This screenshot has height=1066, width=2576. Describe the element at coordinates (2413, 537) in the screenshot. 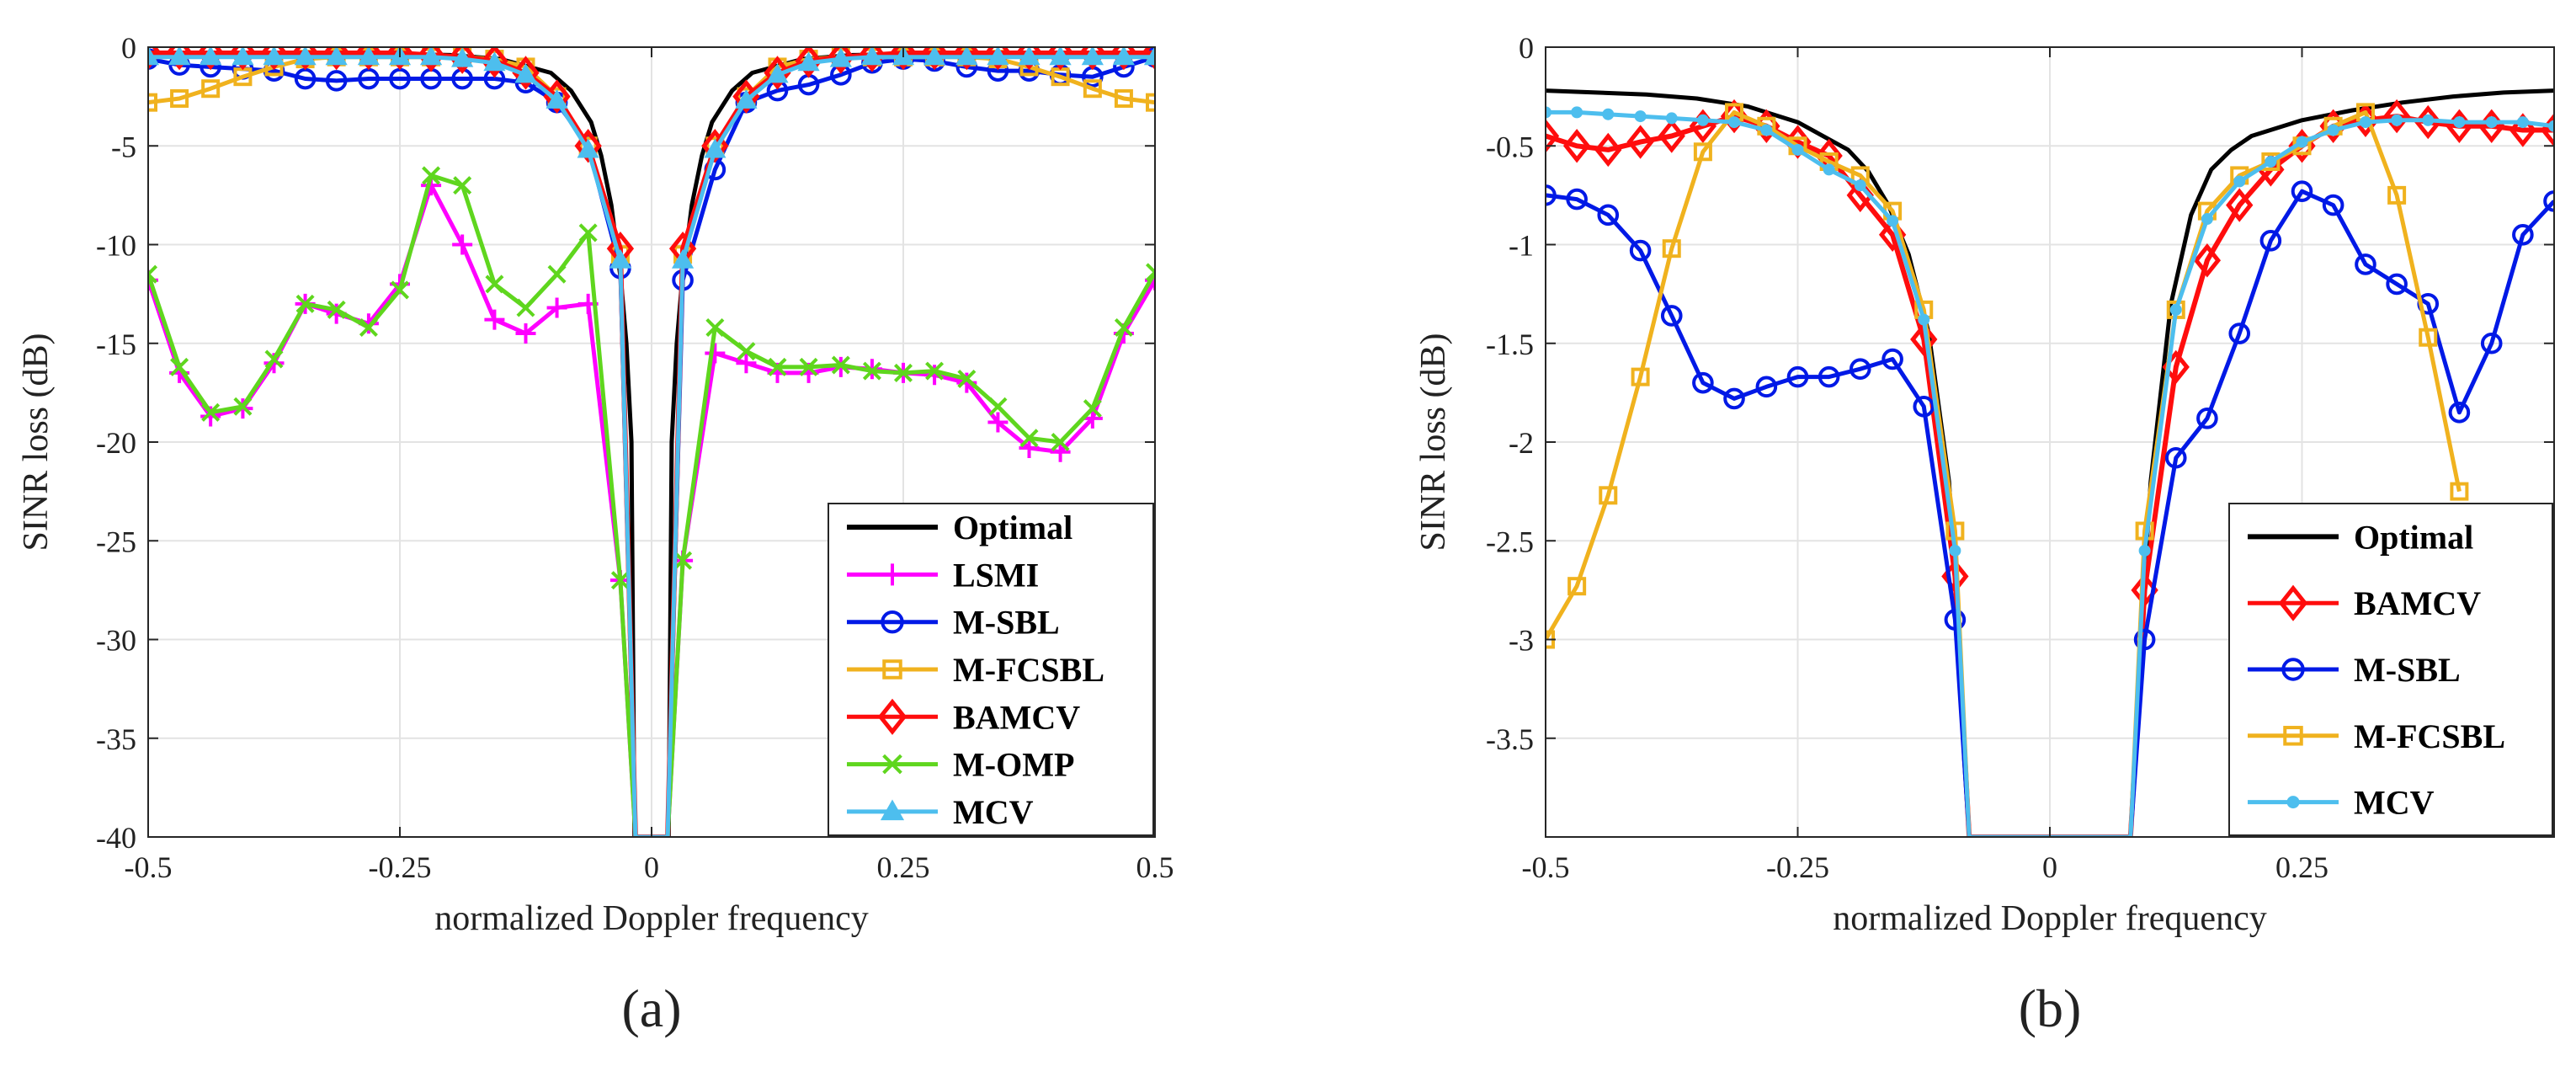

I see `legend-label: Optimal` at that location.